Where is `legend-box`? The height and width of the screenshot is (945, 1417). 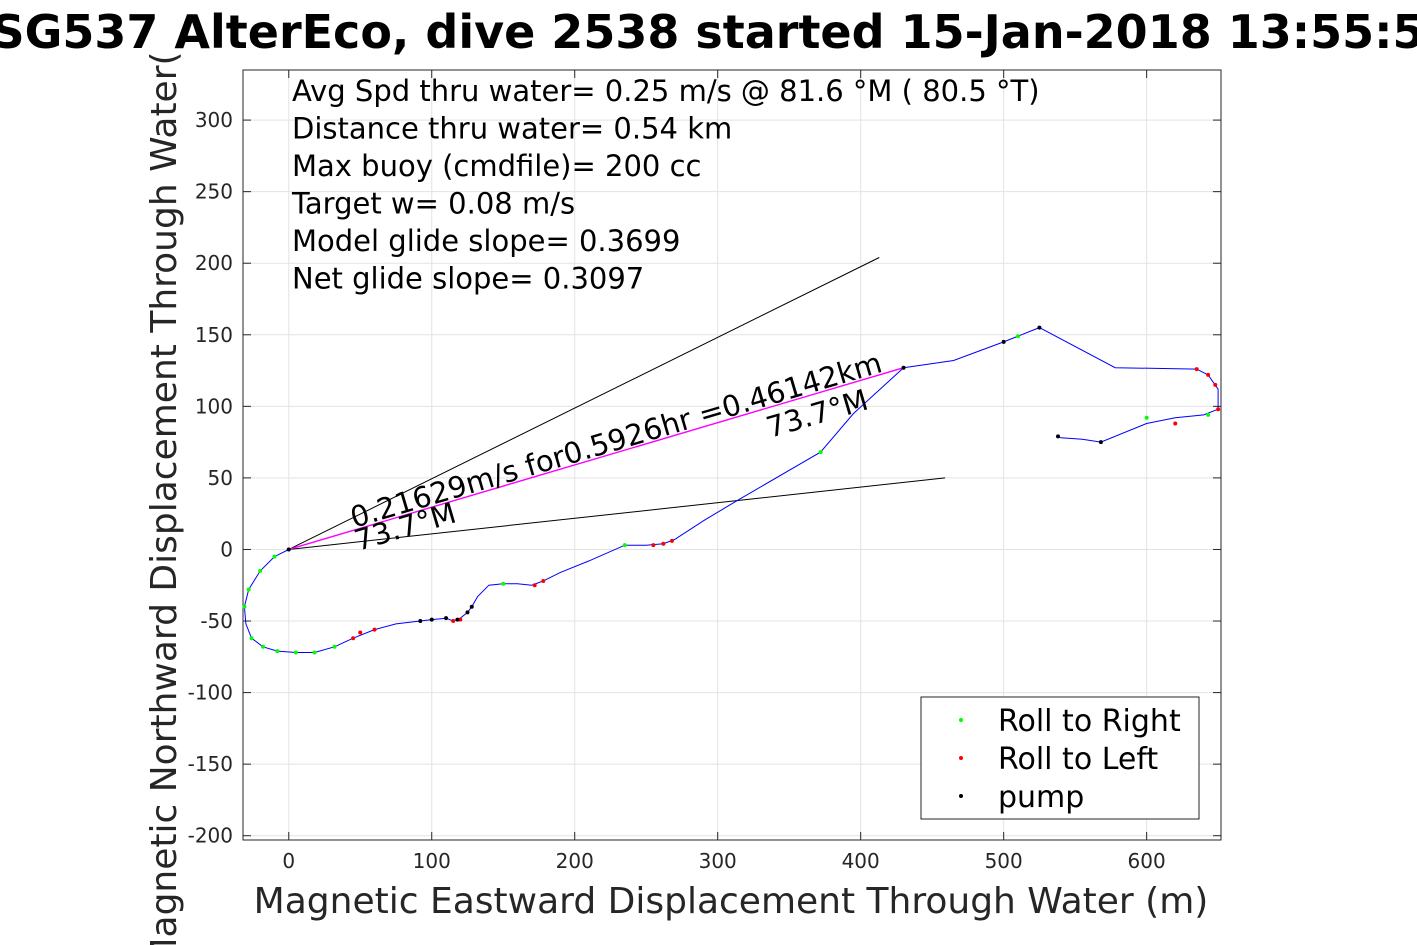
legend-box is located at coordinates (1060, 758).